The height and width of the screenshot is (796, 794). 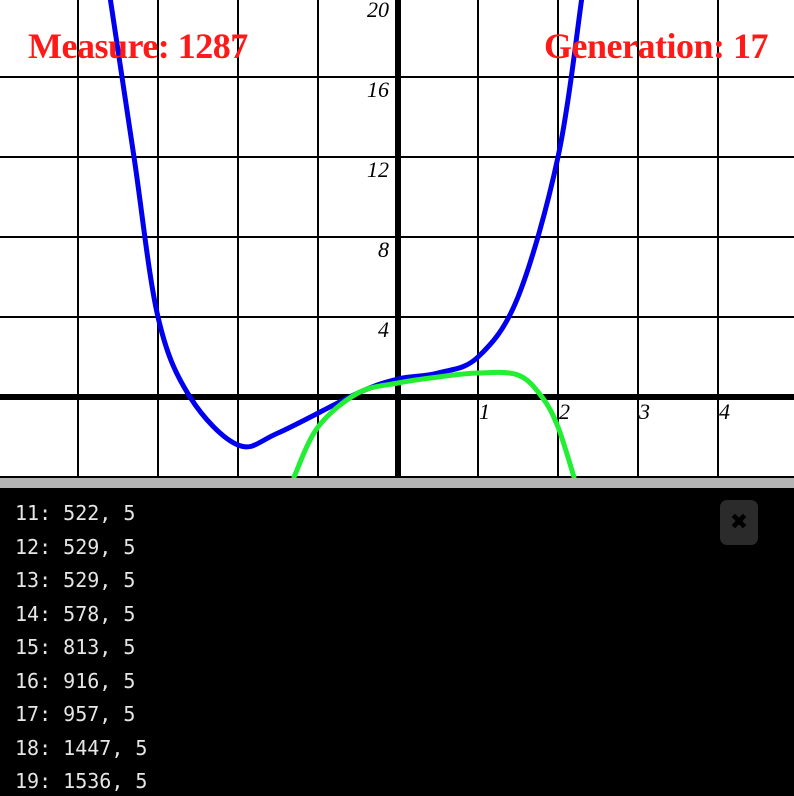 I want to click on y-tick-label: 4, so click(x=383, y=329).